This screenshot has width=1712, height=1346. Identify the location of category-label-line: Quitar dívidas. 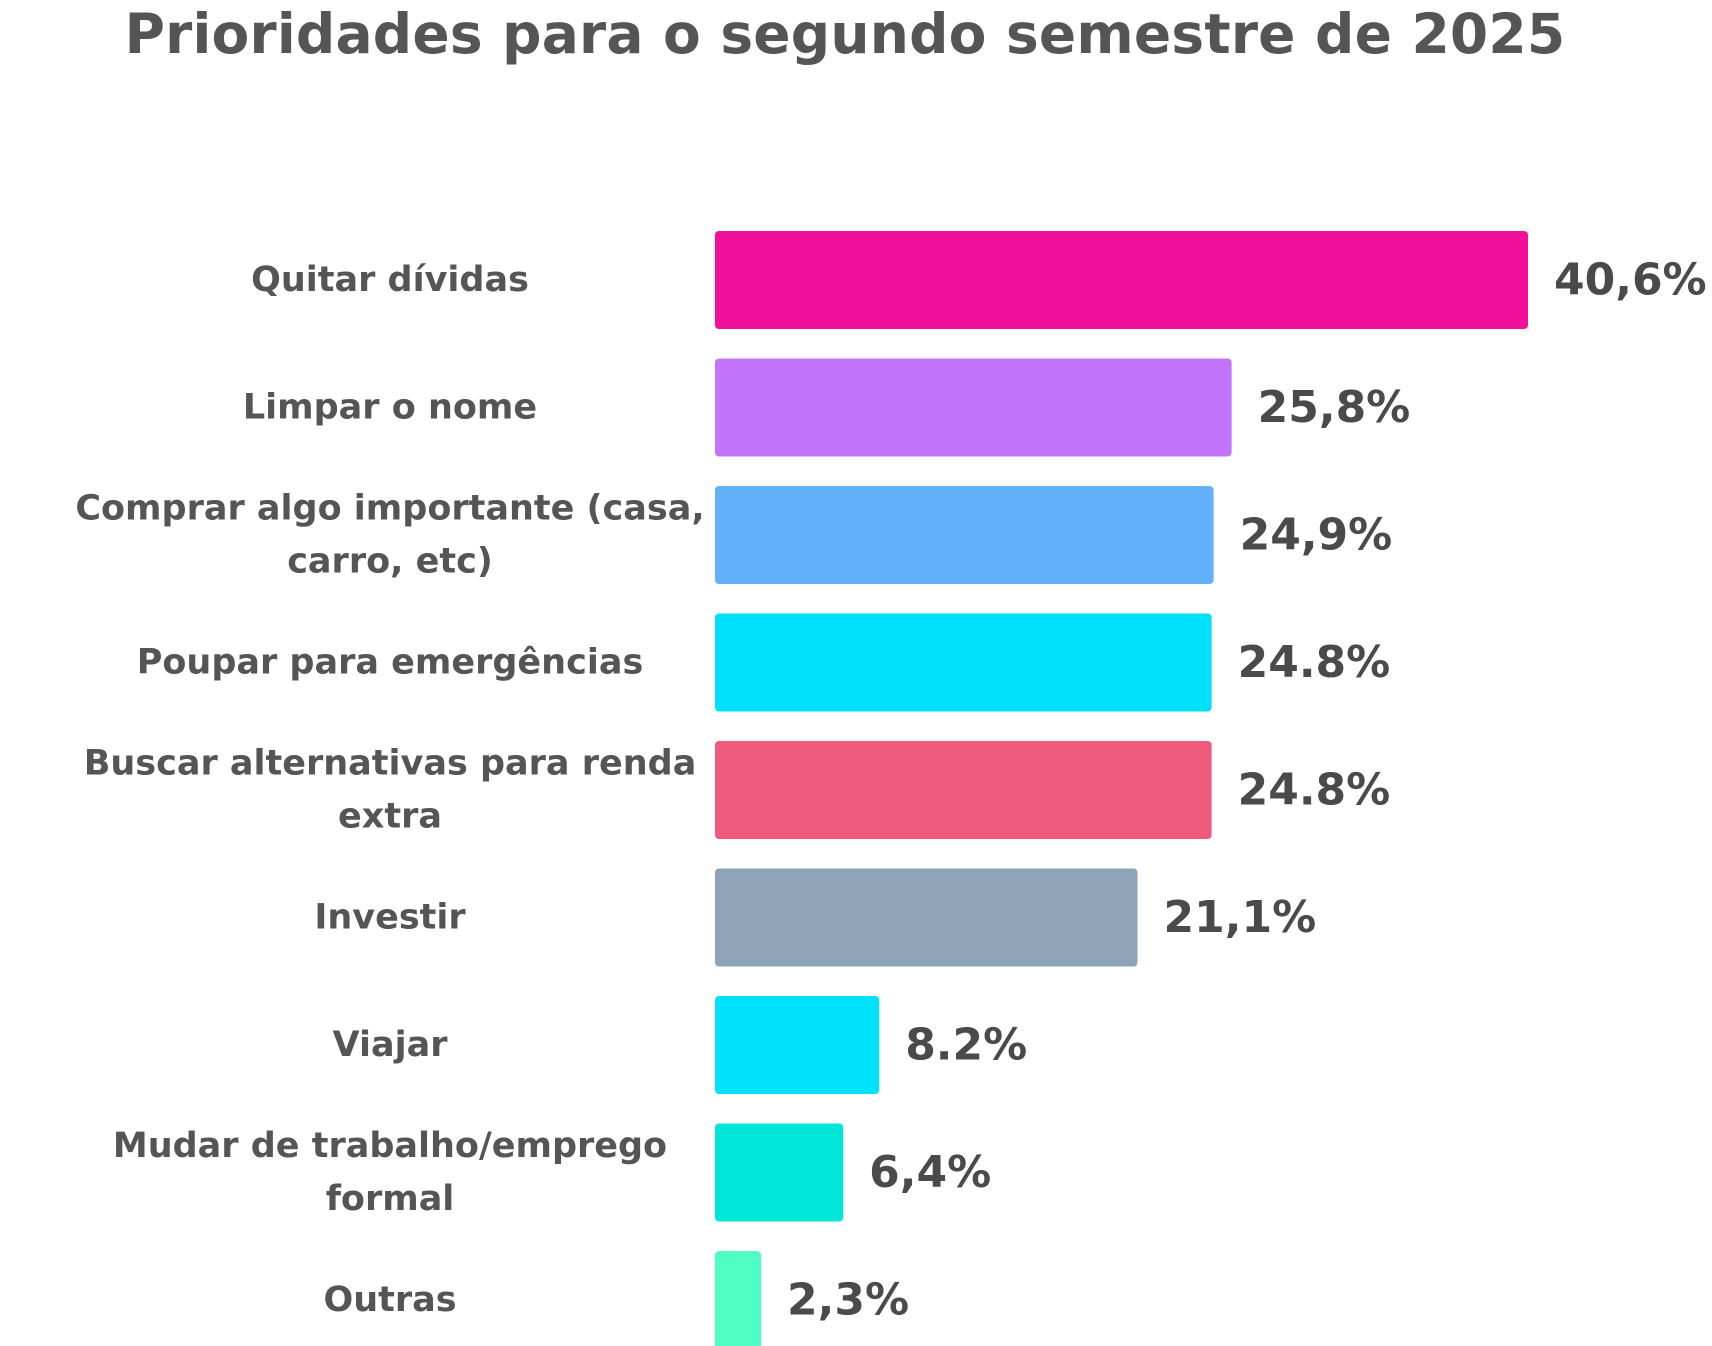
(390, 280).